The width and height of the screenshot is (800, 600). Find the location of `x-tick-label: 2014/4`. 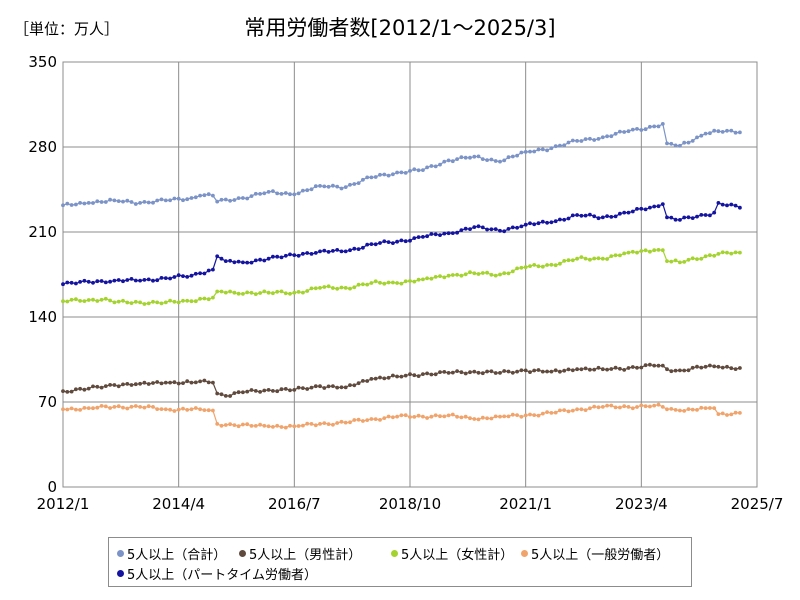

x-tick-label: 2014/4 is located at coordinates (178, 504).